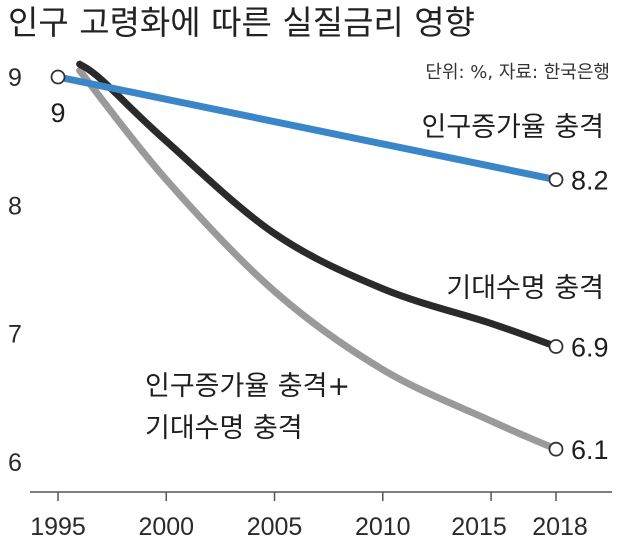  I want to click on x-tick-label: 2000, so click(166, 527).